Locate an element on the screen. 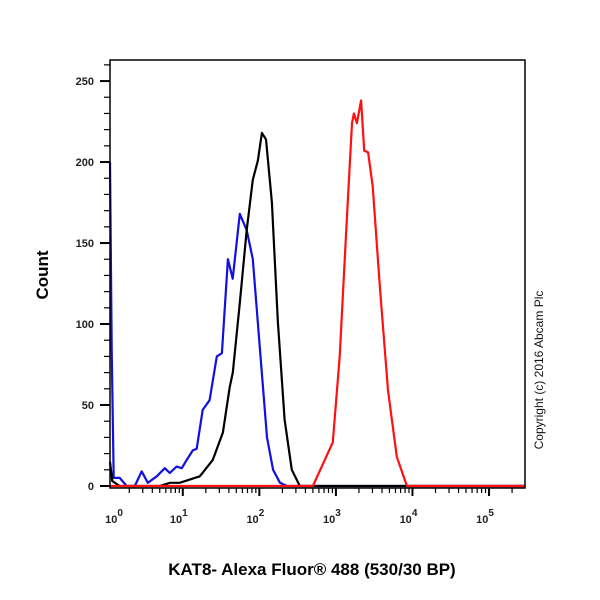 The image size is (600, 600). x-tick-label: 10² is located at coordinates (255, 517).